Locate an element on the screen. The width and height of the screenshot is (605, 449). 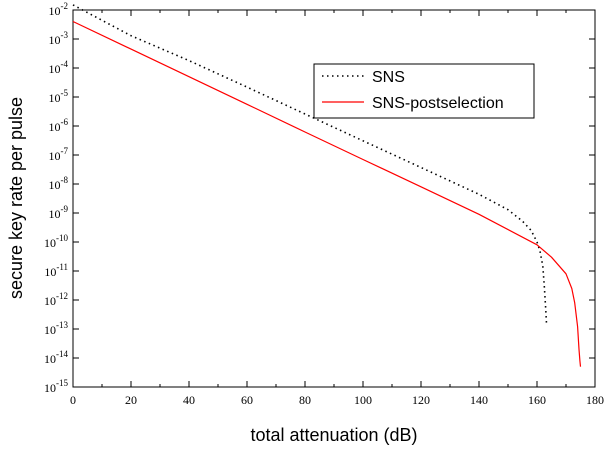
y-tick-label: 10⁻⁴ is located at coordinates (59, 67).